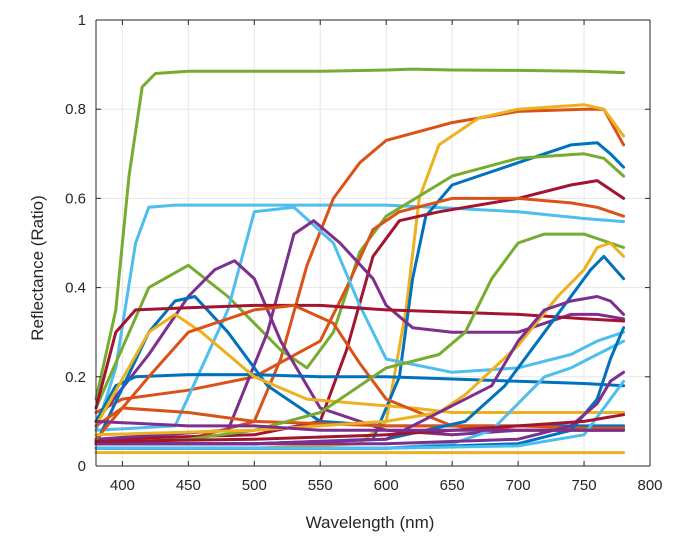 The image size is (679, 543). I want to click on y-tick-label-0: 0, so click(82, 466).